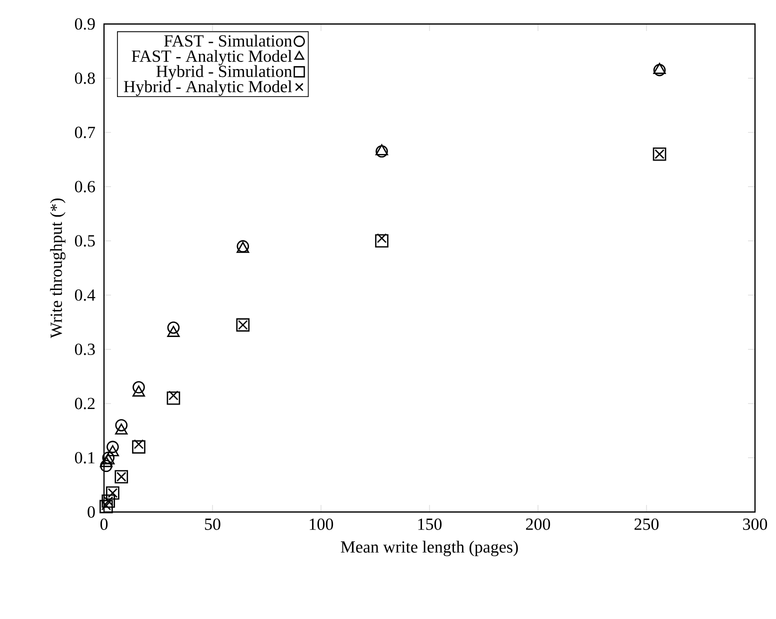  What do you see at coordinates (430, 524) in the screenshot?
I see `x-tick-label: 150` at bounding box center [430, 524].